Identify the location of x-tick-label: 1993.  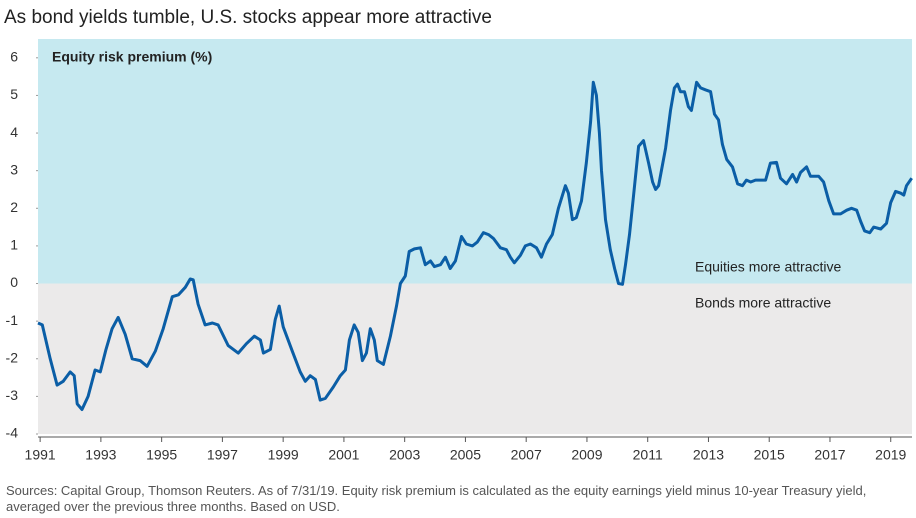
(100, 455).